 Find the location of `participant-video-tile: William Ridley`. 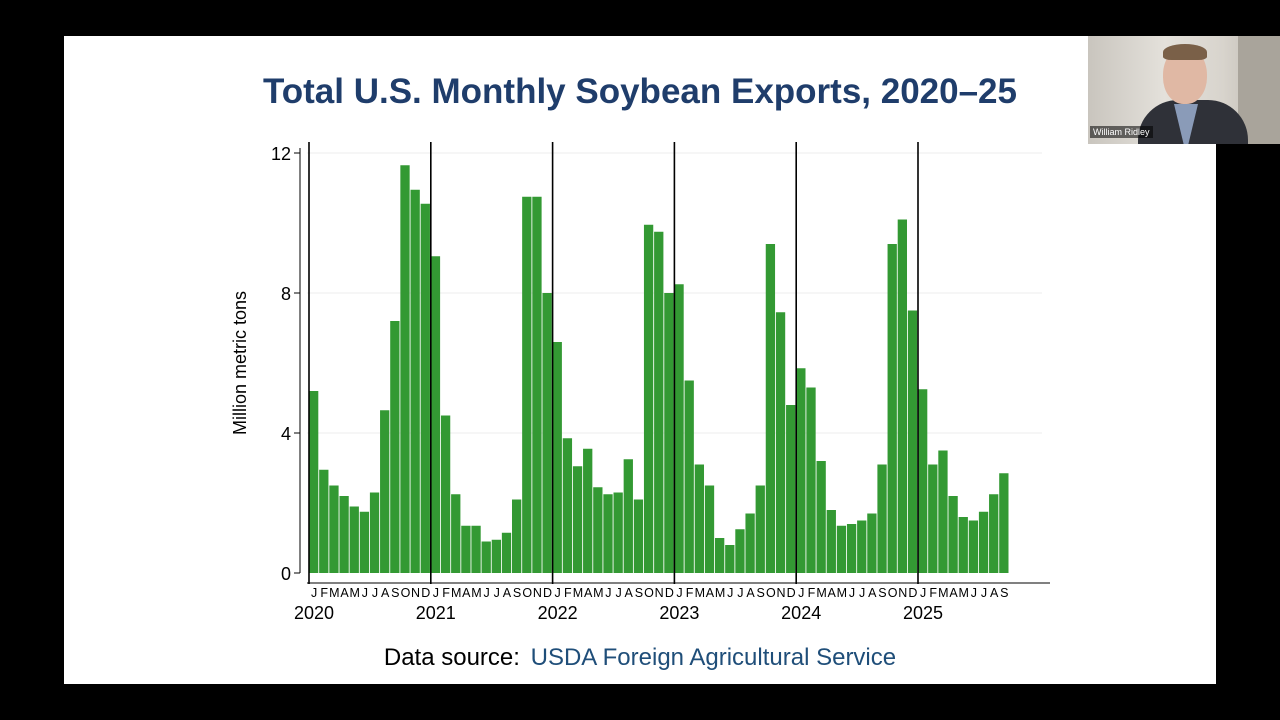

participant-video-tile: William Ridley is located at coordinates (1184, 90).